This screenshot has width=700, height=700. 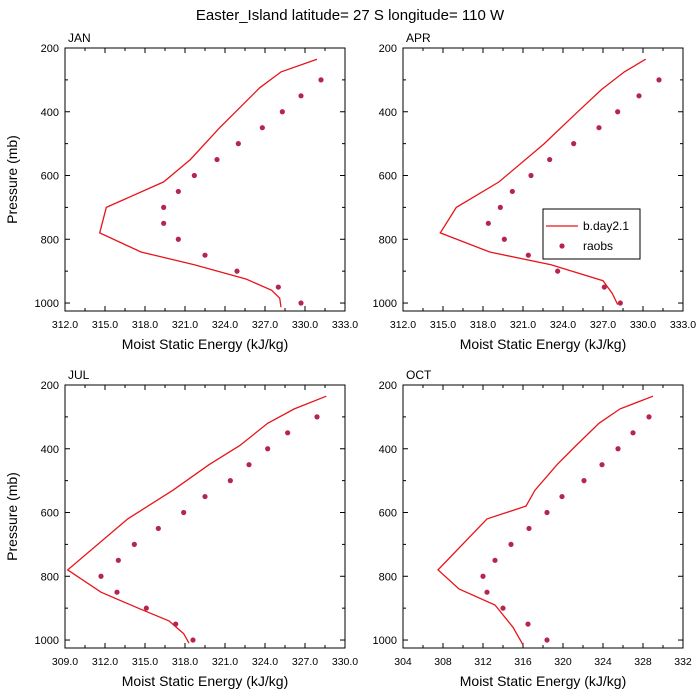 I want to click on x-tick-label: 312, so click(x=483, y=662).